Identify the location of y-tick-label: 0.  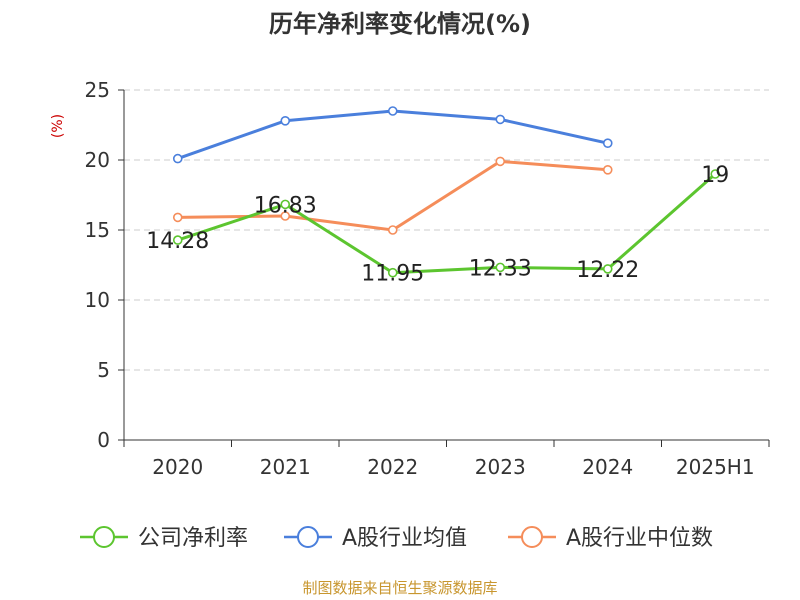
(103, 440).